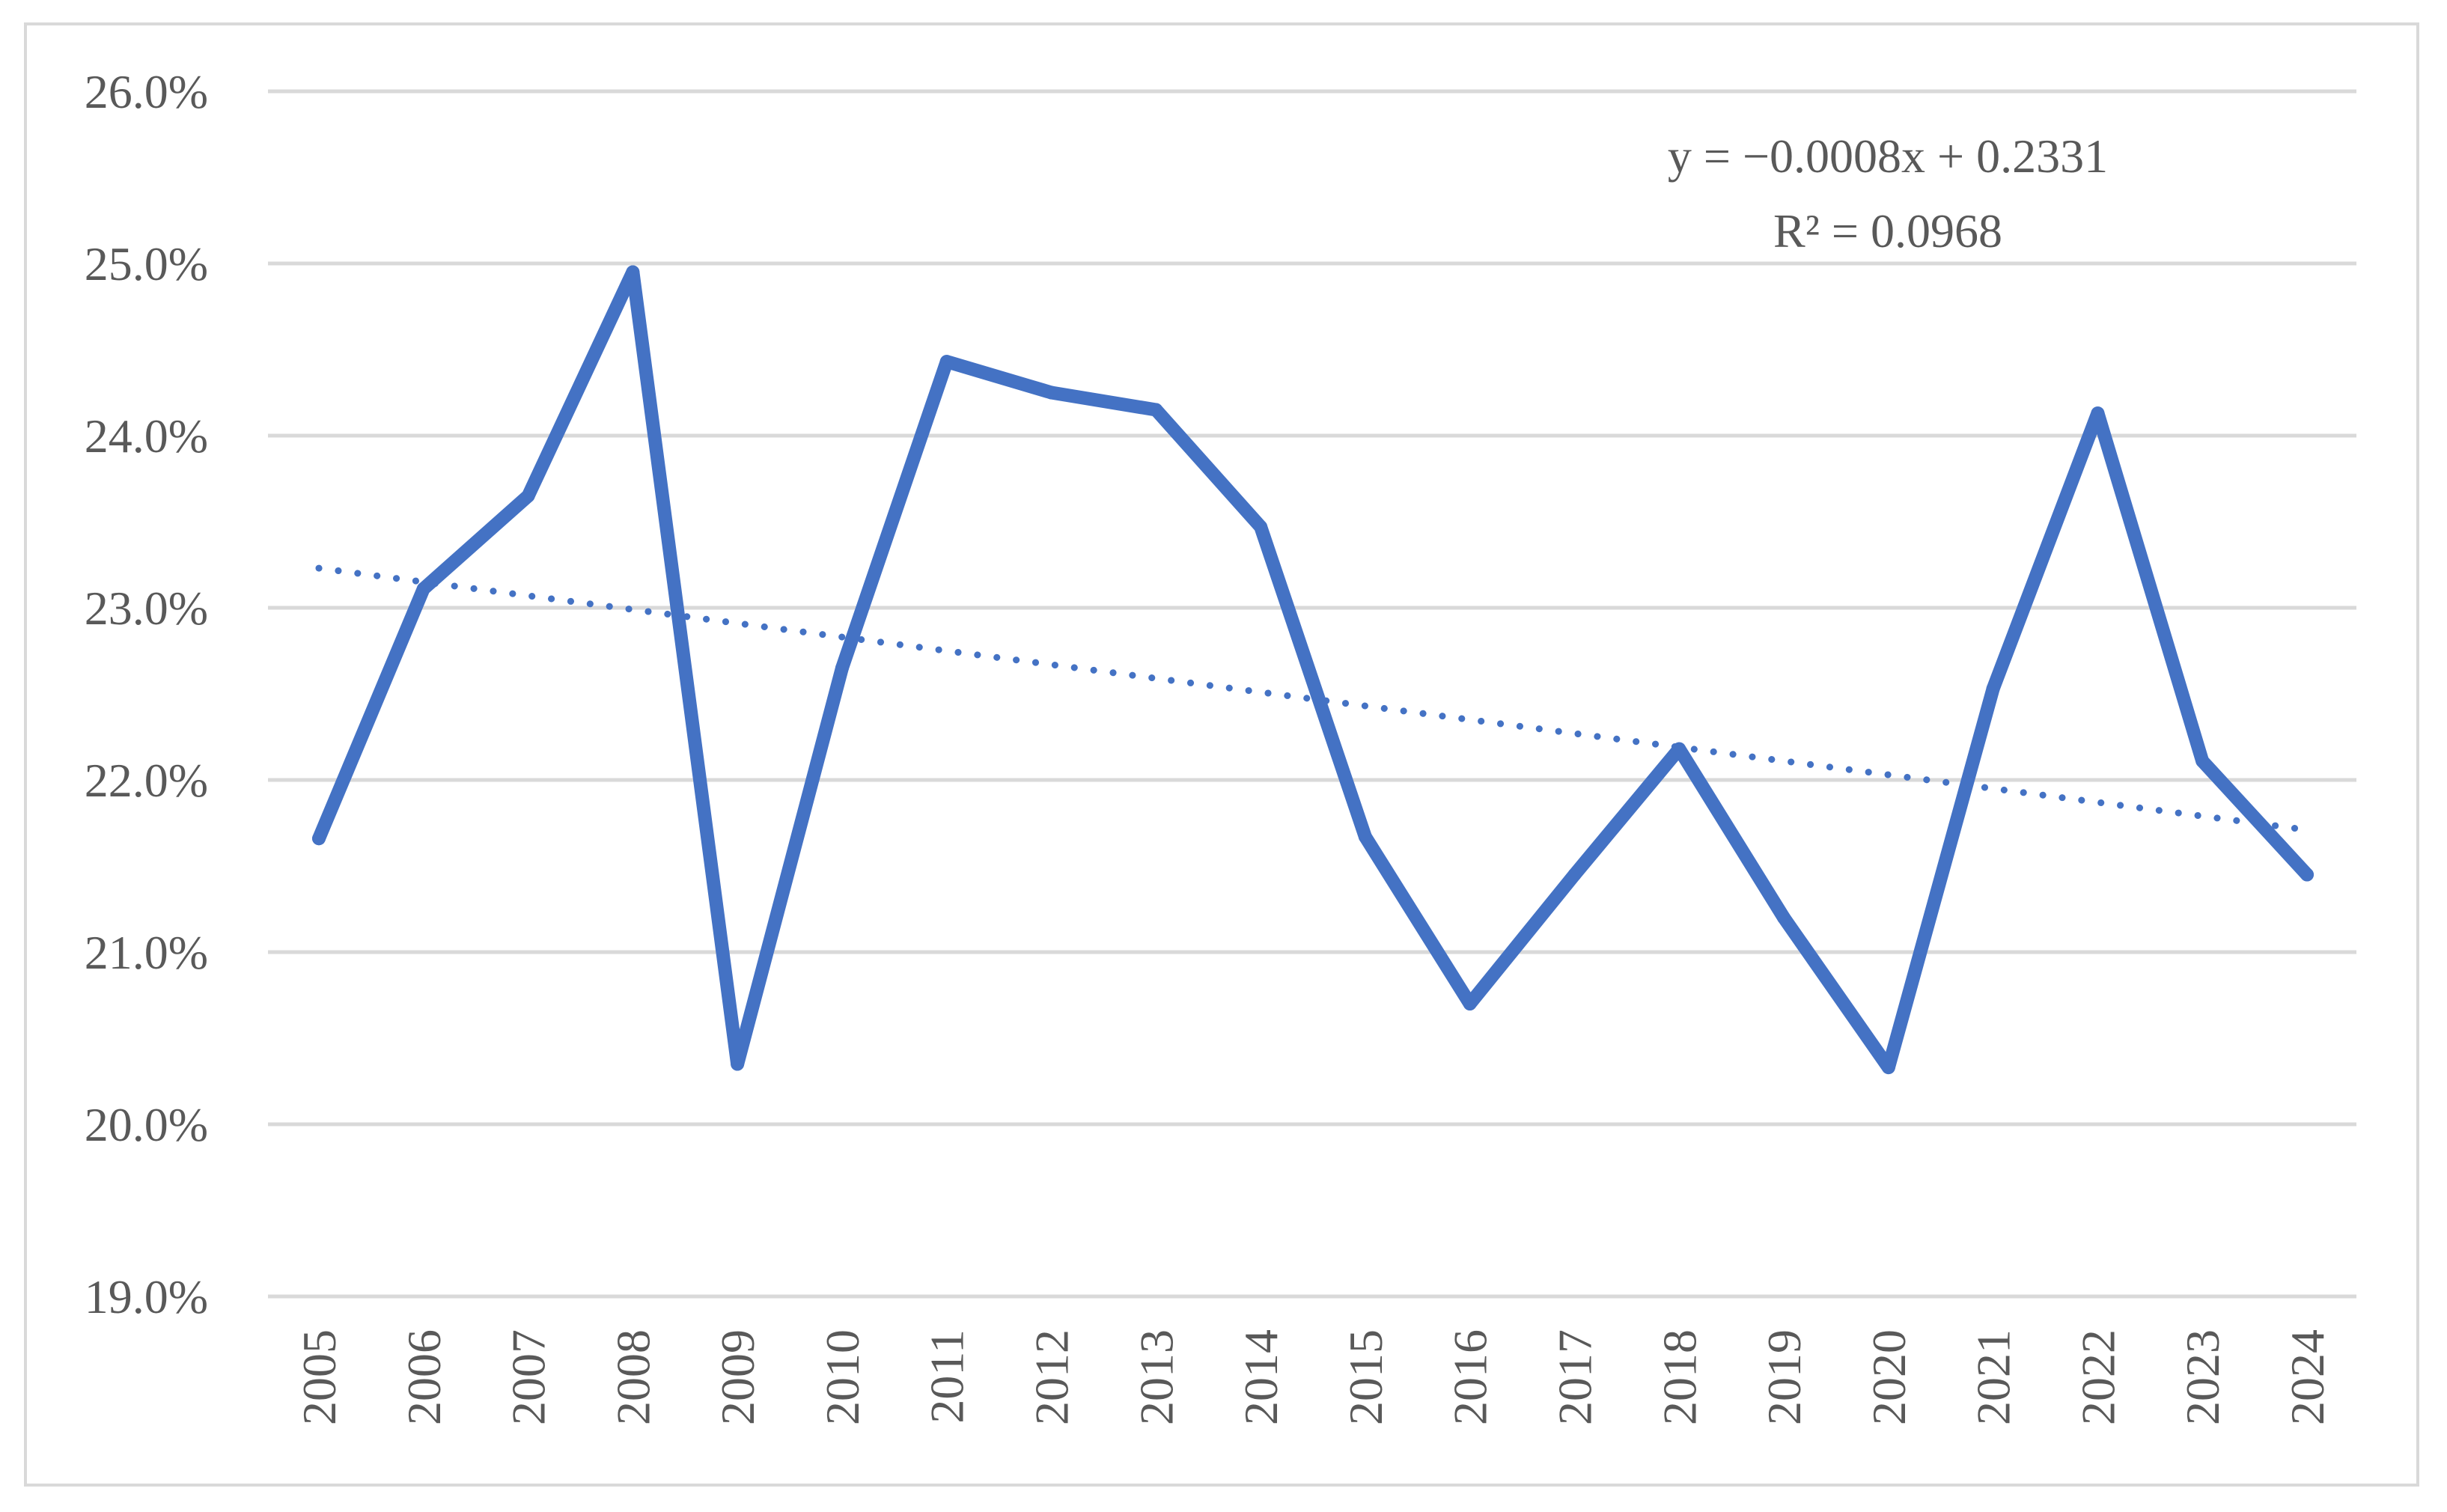 The height and width of the screenshot is (1512, 2447). Describe the element at coordinates (1994, 1377) in the screenshot. I see `x-tick-label: 2021` at that location.